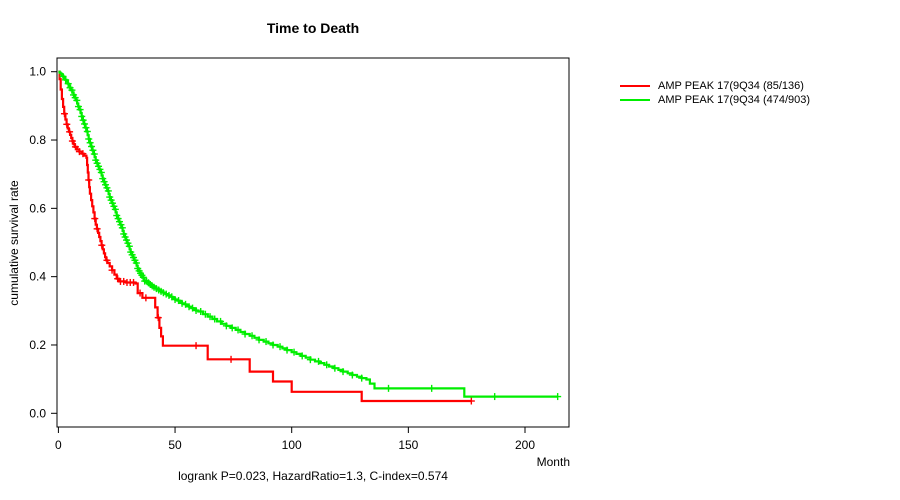 This screenshot has width=900, height=500. What do you see at coordinates (734, 99) in the screenshot?
I see `legend-label: AMP PEAK 17(9Q34 (474/903)` at bounding box center [734, 99].